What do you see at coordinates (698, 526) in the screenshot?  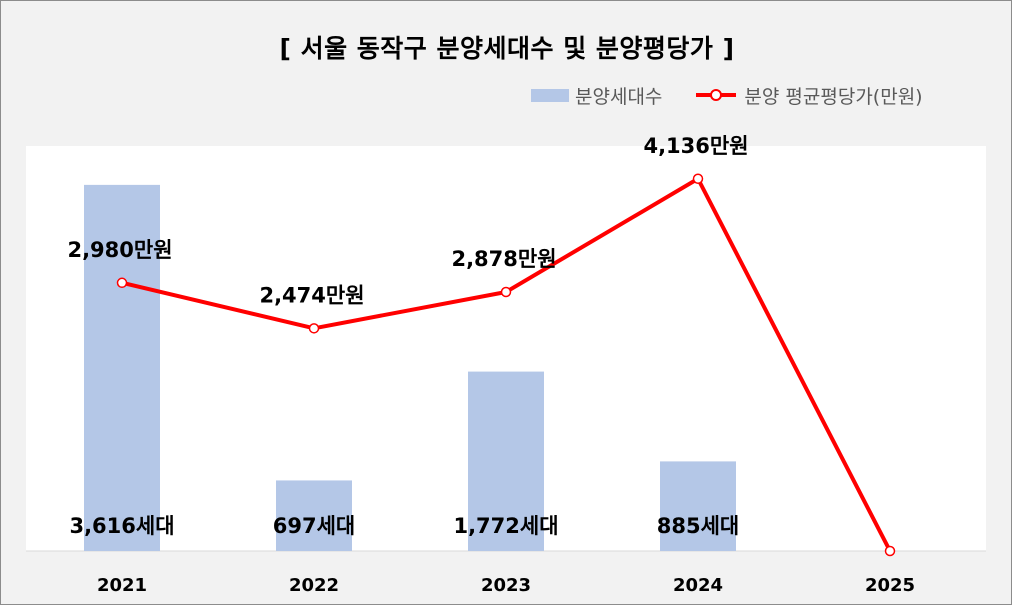 I see `bar-label-2024: 885세대` at bounding box center [698, 526].